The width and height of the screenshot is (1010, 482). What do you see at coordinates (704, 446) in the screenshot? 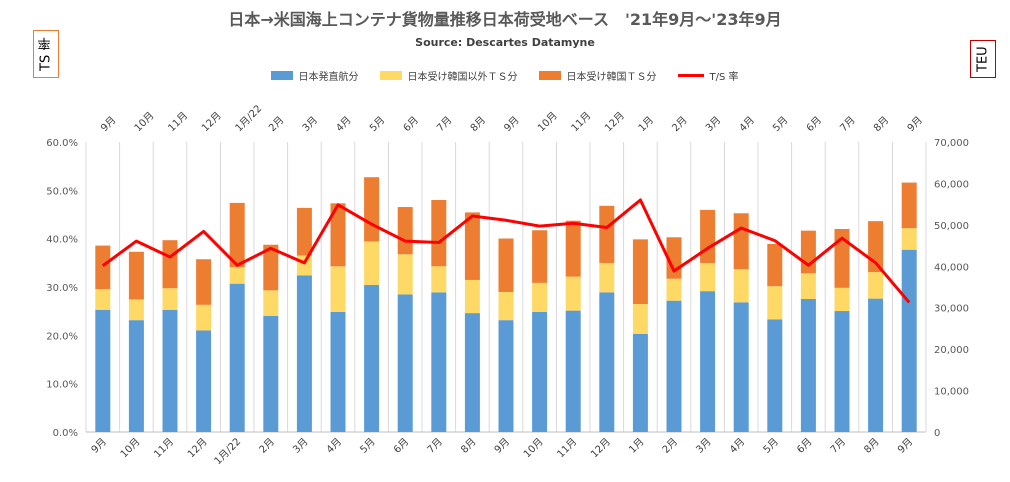
I see `x-tick-label: 3月` at bounding box center [704, 446].